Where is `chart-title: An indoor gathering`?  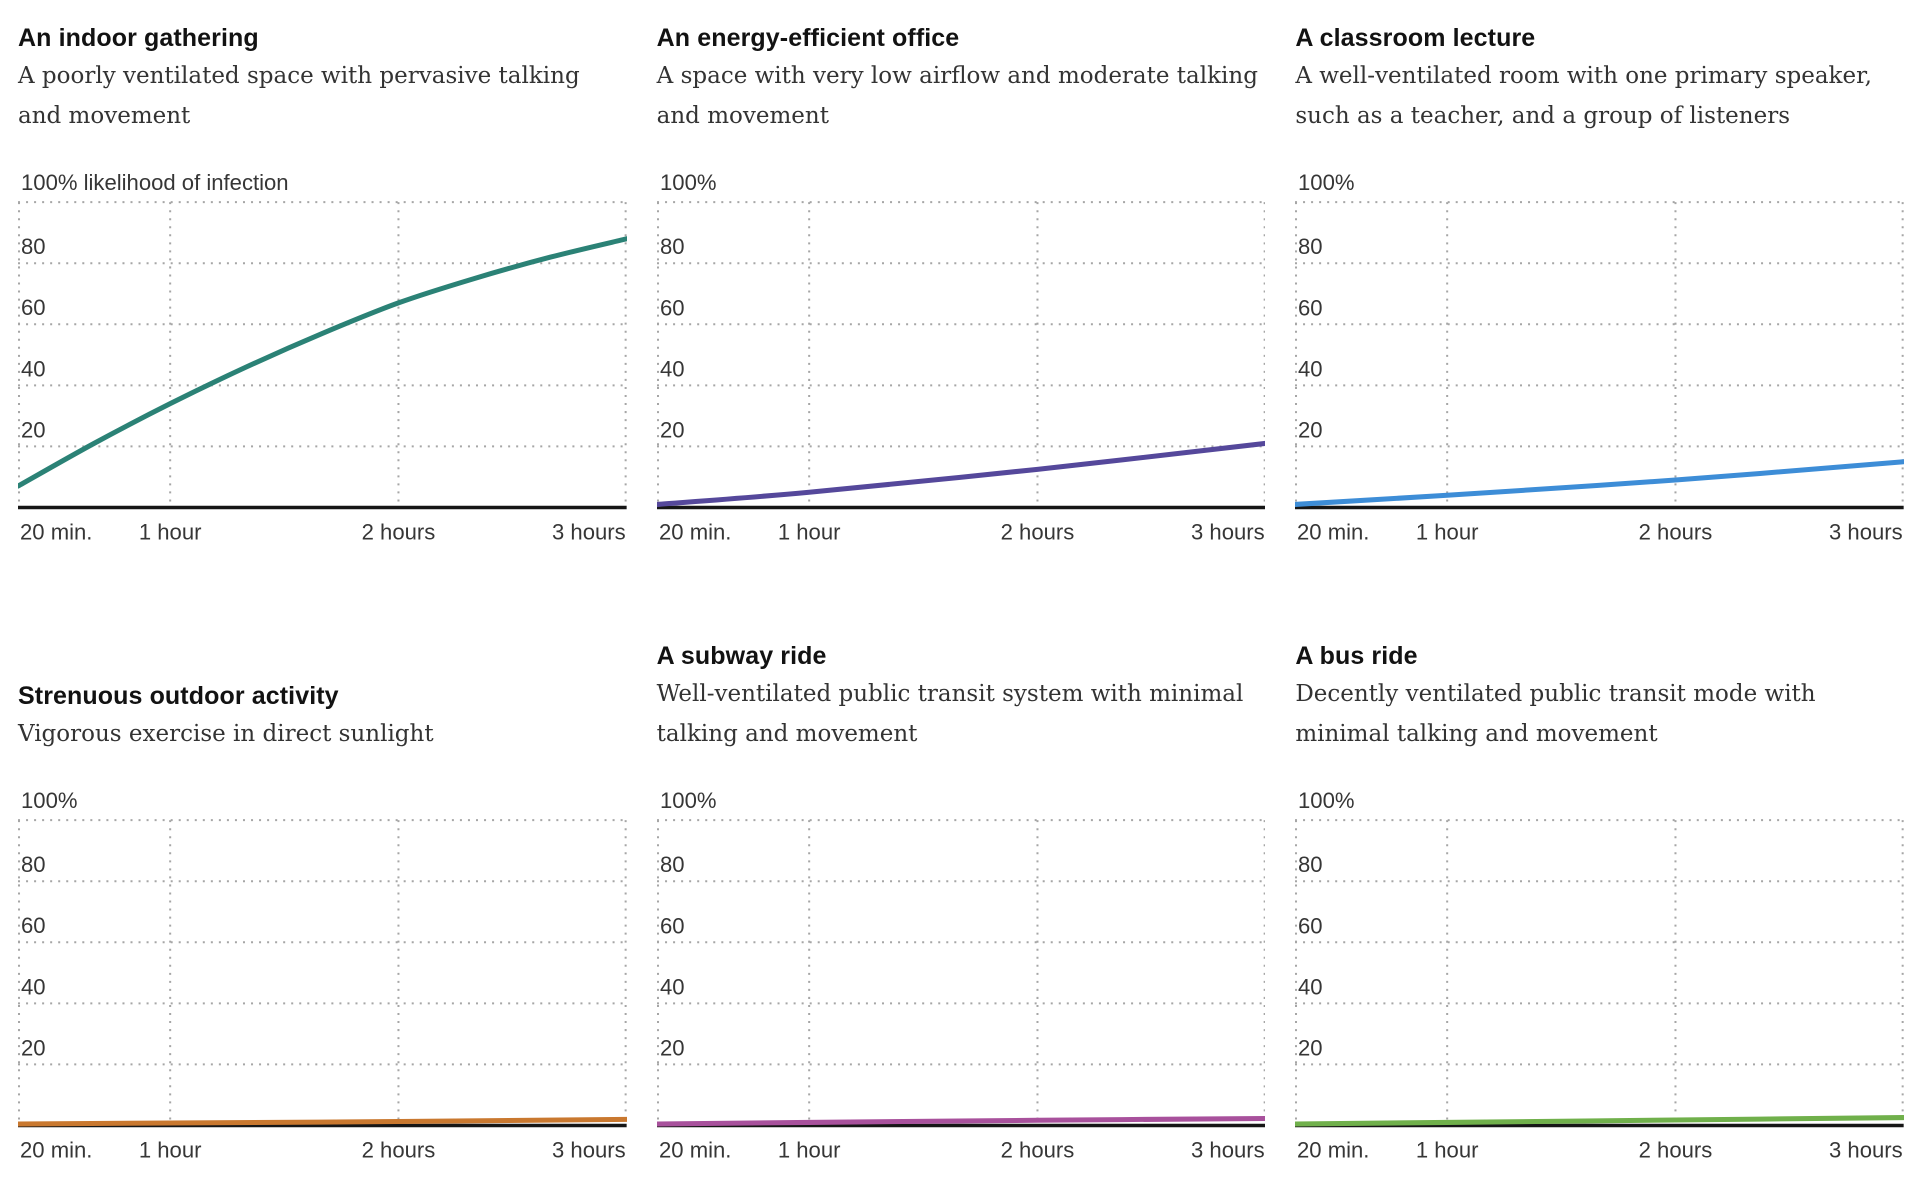 chart-title: An indoor gathering is located at coordinates (138, 38).